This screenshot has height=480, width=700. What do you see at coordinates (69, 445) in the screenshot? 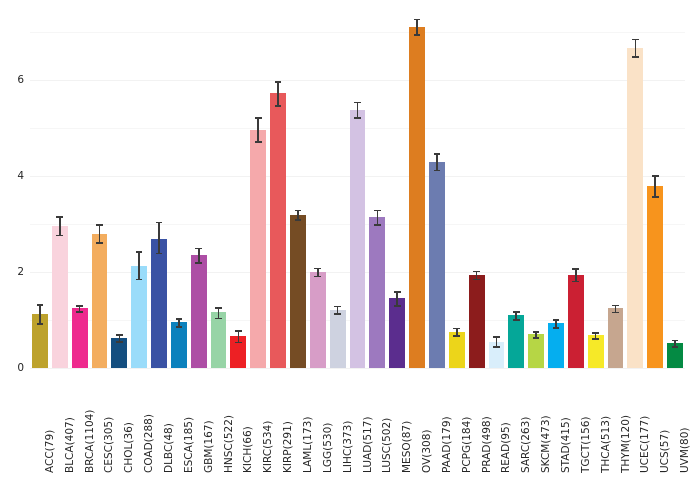
I see `x-tick-label: BLCA(407)` at bounding box center [69, 445].